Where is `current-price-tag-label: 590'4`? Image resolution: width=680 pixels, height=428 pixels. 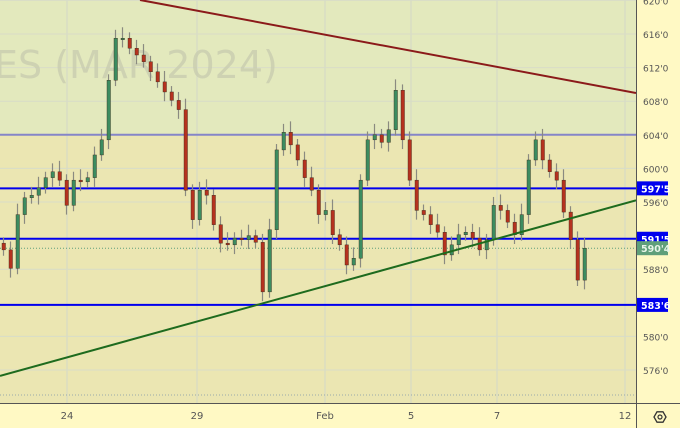
current-price-tag-label: 590'4 is located at coordinates (656, 249).